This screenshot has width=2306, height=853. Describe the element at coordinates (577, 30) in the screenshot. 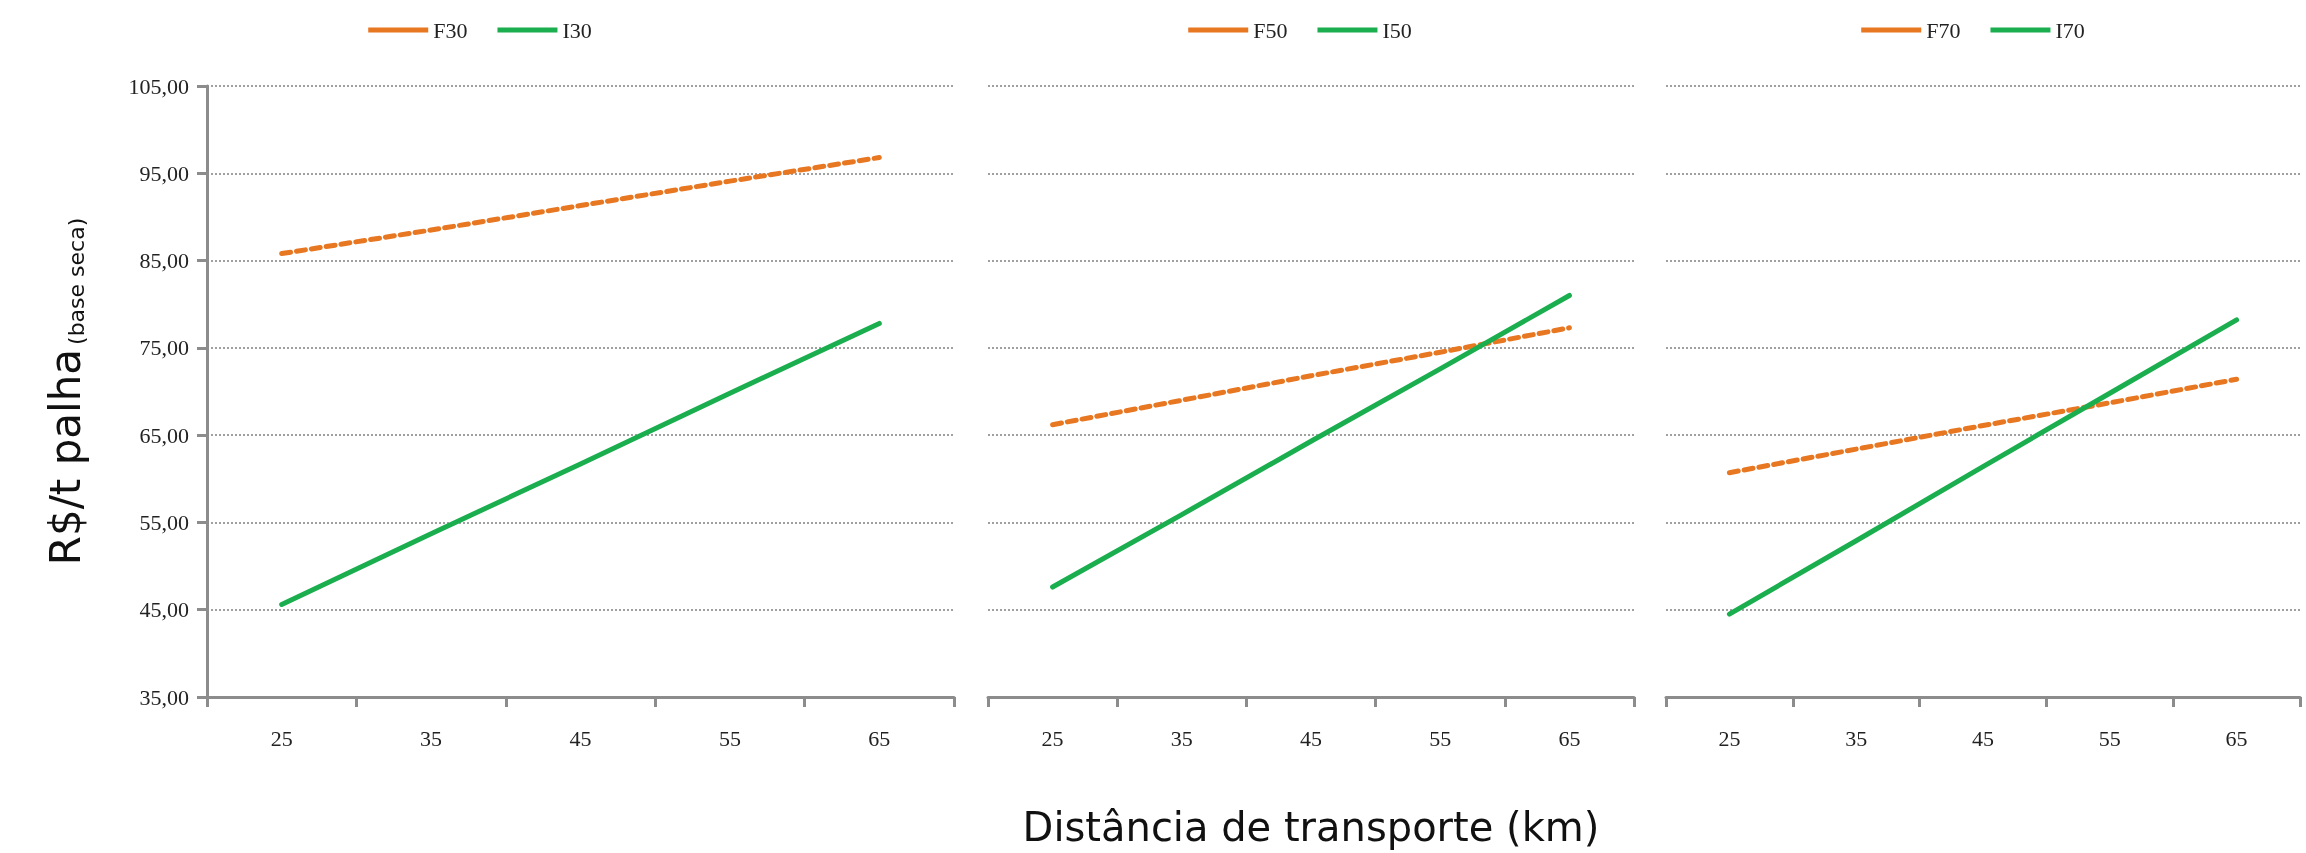

I see `legend-label: I30` at that location.